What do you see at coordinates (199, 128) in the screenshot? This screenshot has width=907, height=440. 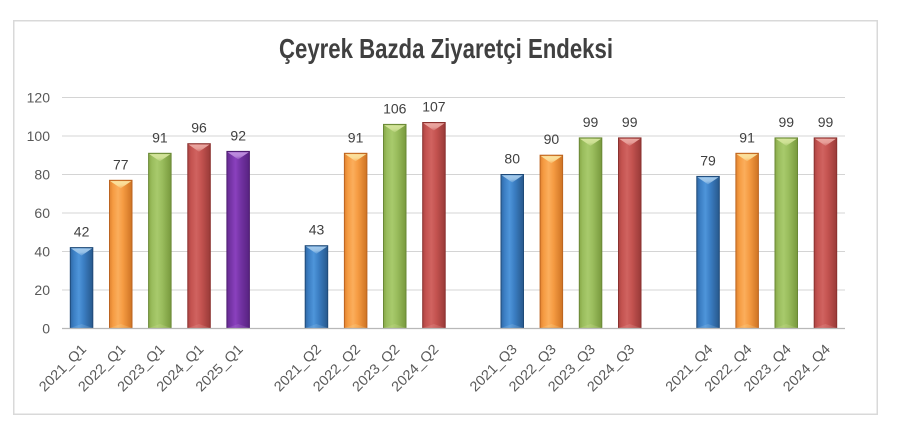 I see `svg-text: 96` at bounding box center [199, 128].